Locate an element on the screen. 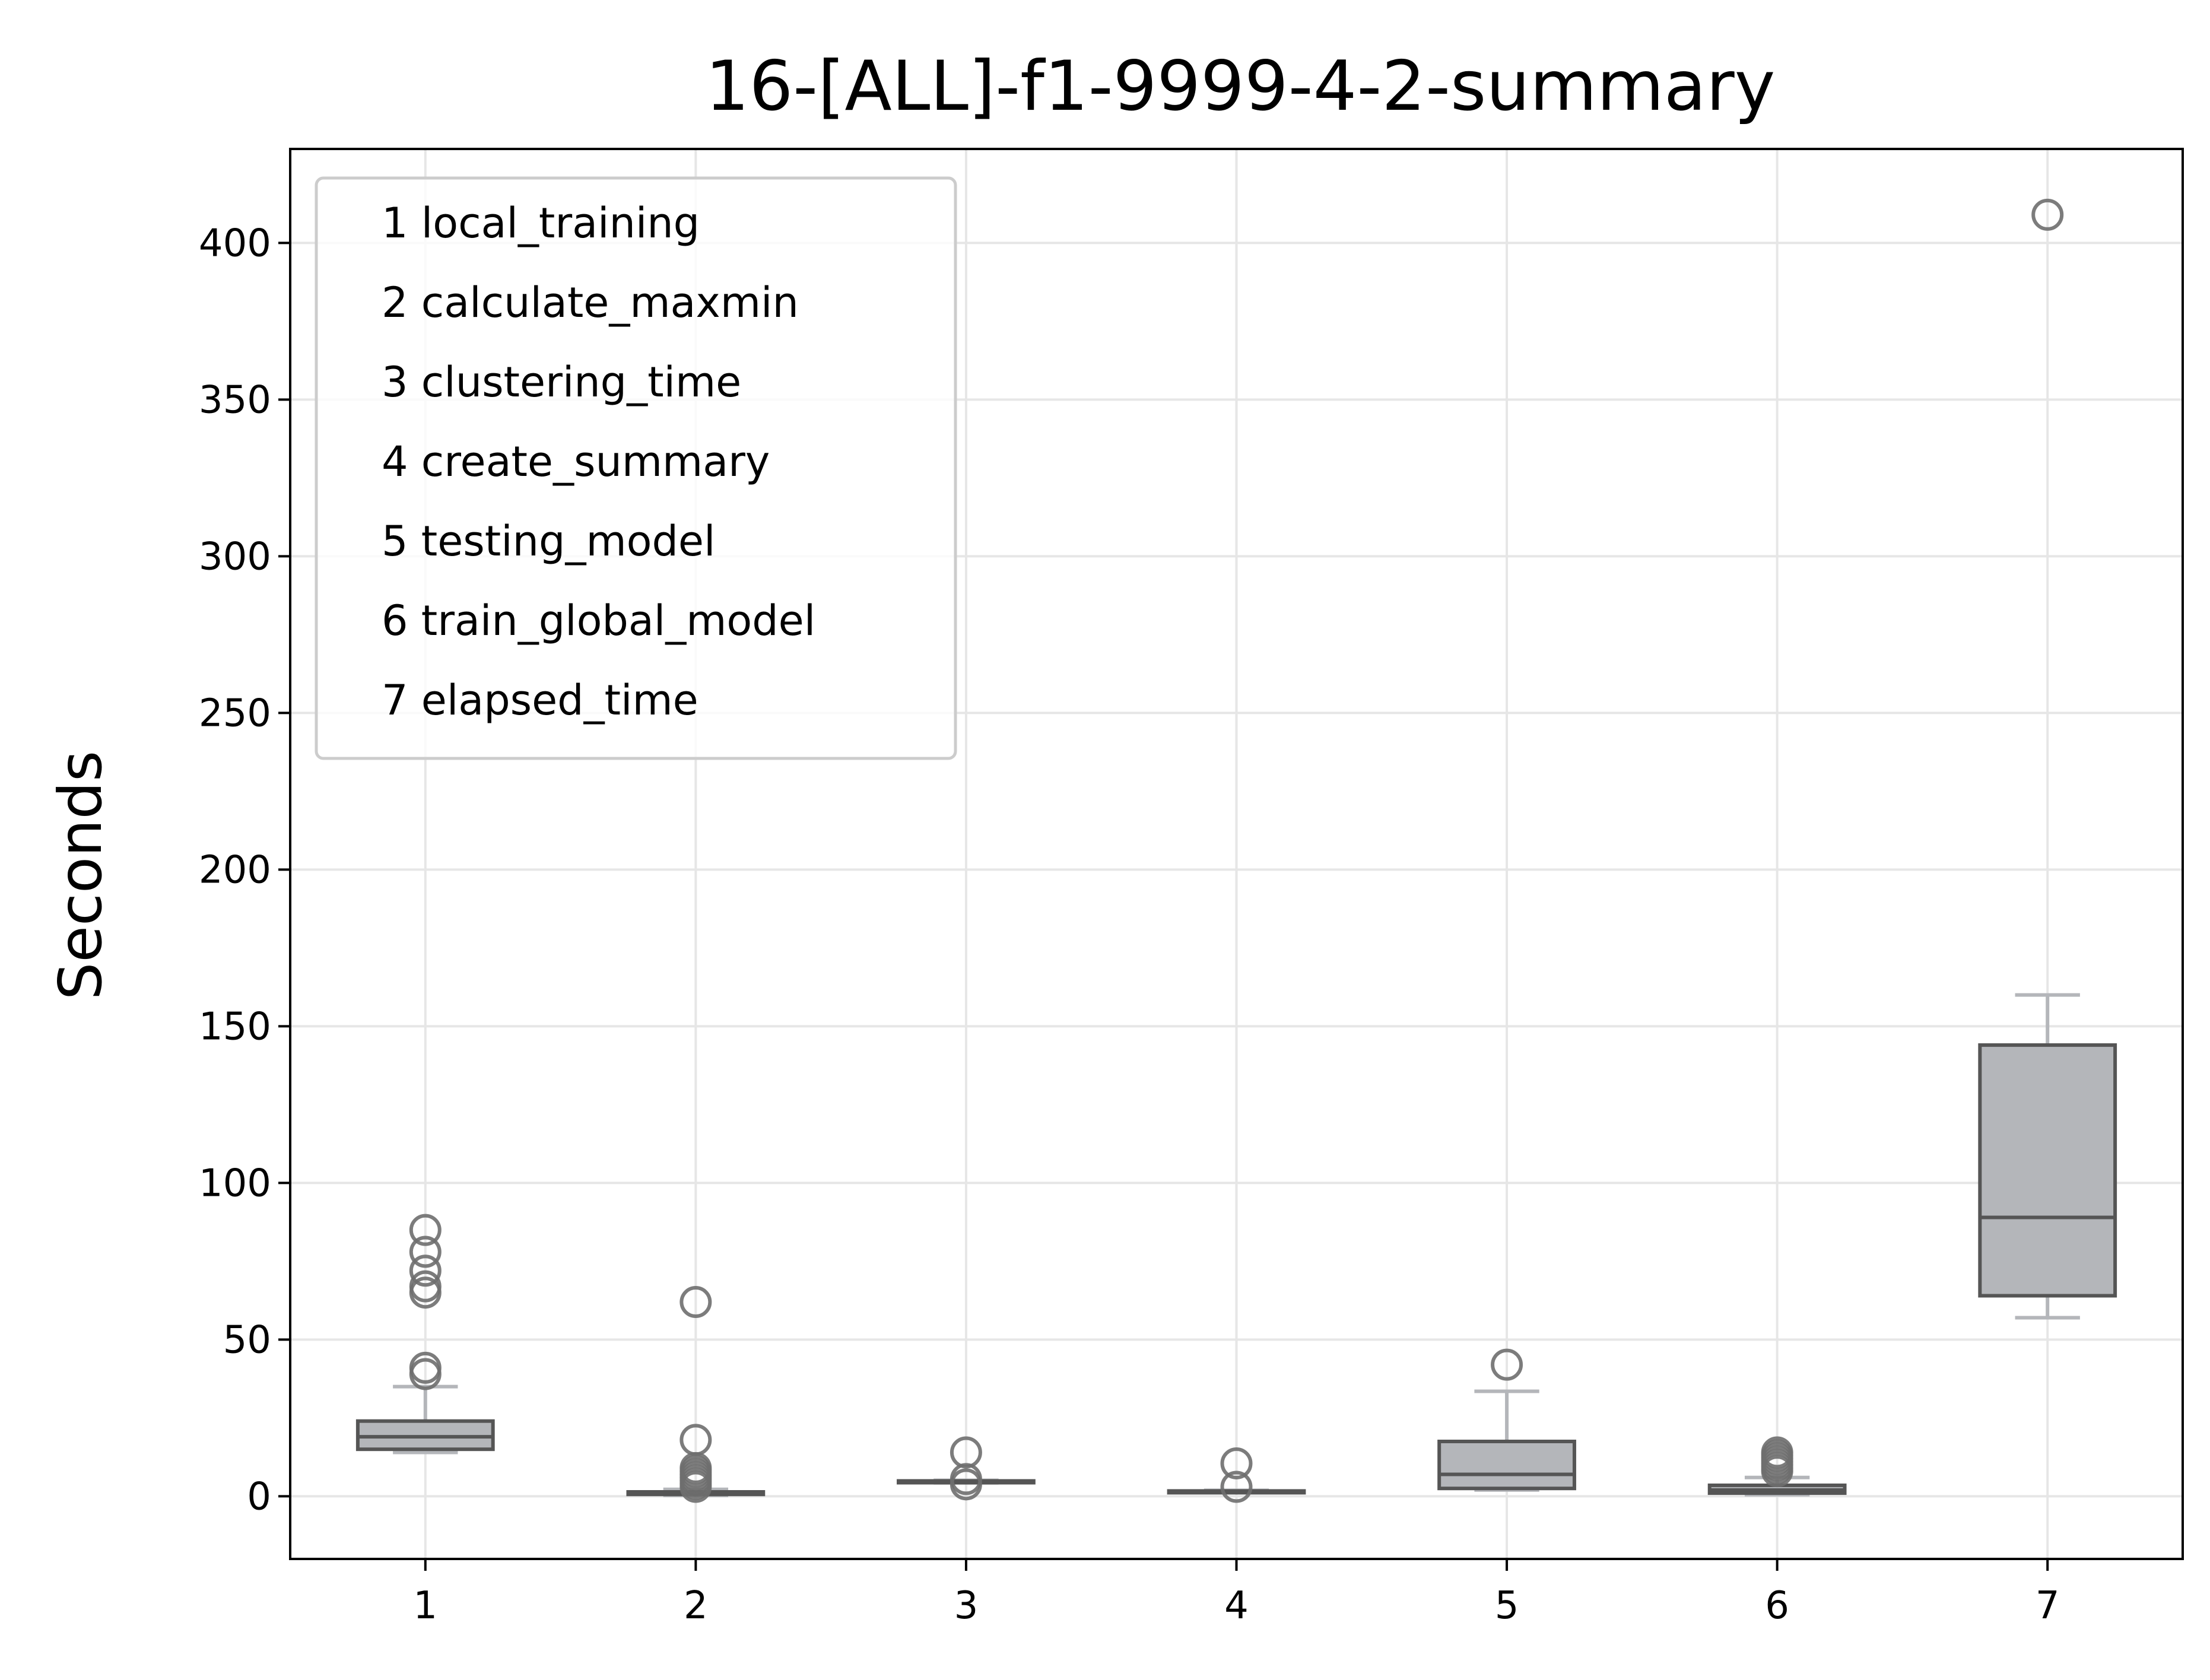  y-tick-label: 300 is located at coordinates (235, 557).